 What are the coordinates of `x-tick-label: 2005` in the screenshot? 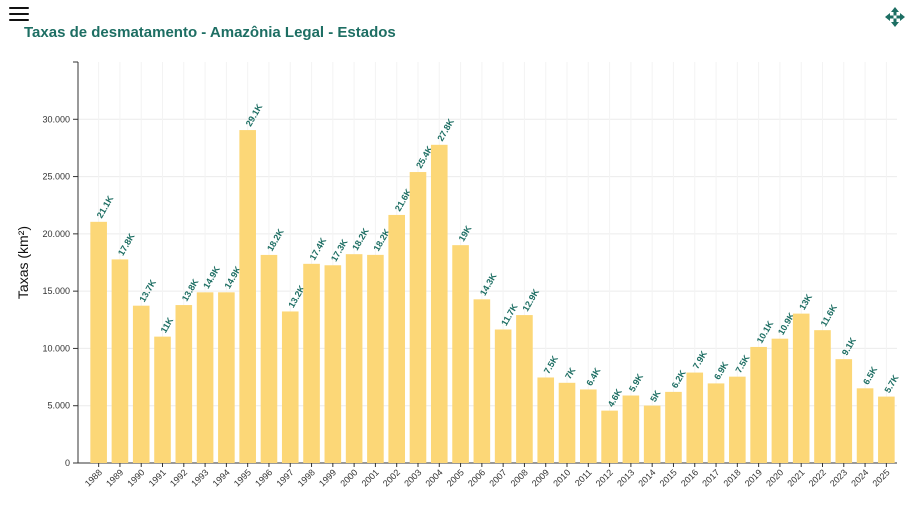 It's located at (455, 477).